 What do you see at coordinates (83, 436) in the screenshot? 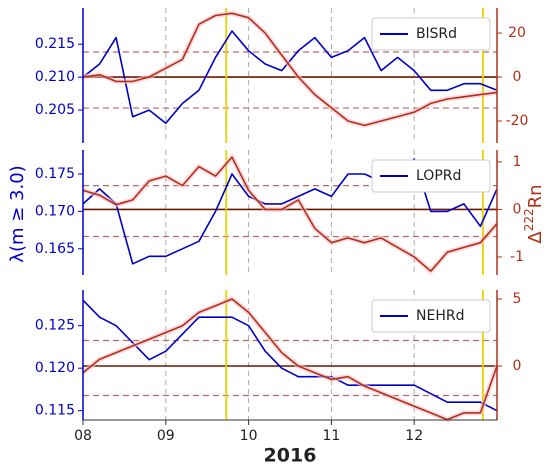
I see `x-tick-label: 08` at bounding box center [83, 436].